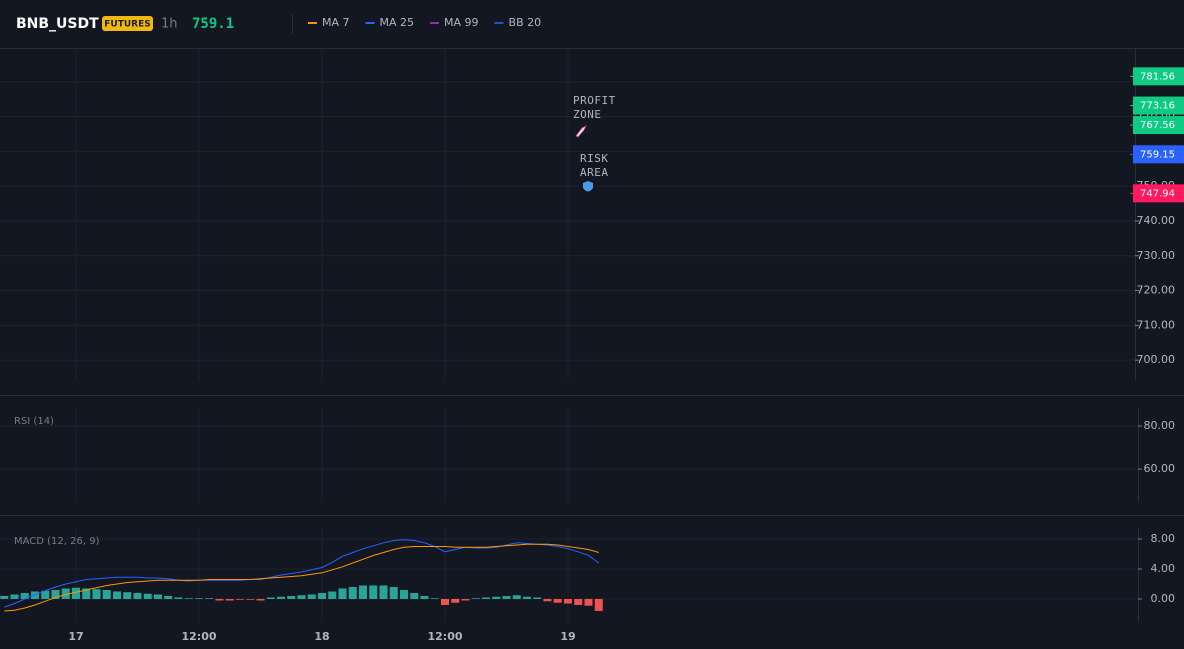  What do you see at coordinates (75, 636) in the screenshot?
I see `x-tick-label: 17` at bounding box center [75, 636].